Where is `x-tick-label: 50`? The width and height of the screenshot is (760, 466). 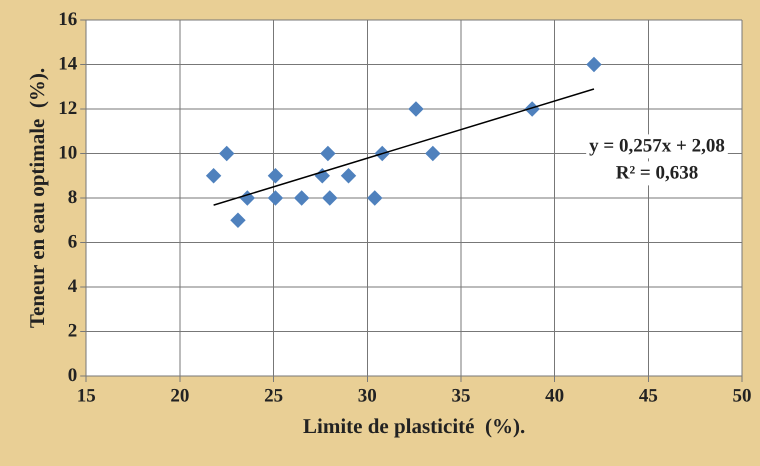
x-tick-label: 50 is located at coordinates (742, 395).